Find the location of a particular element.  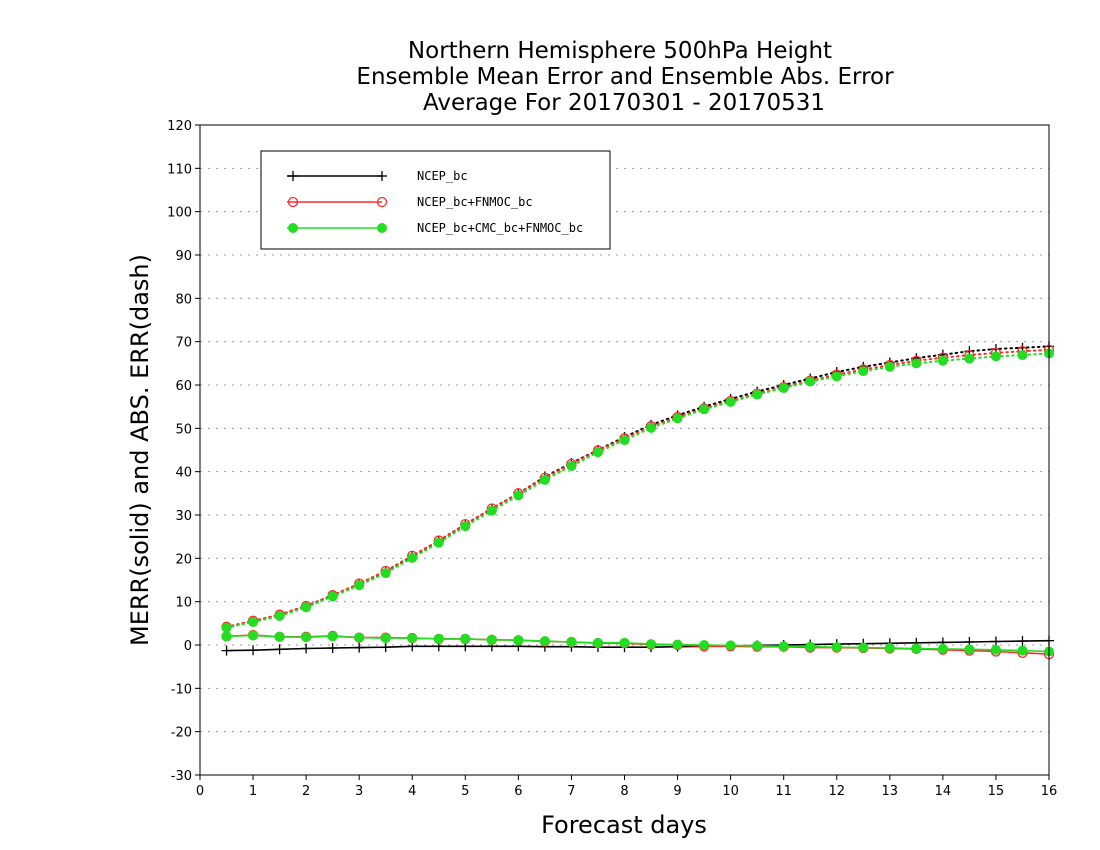

y-axis-ticks: -30 -20 -10 0 10 20 30 40 50 60 70 80 90 100 110 120 is located at coordinates (183, 451).